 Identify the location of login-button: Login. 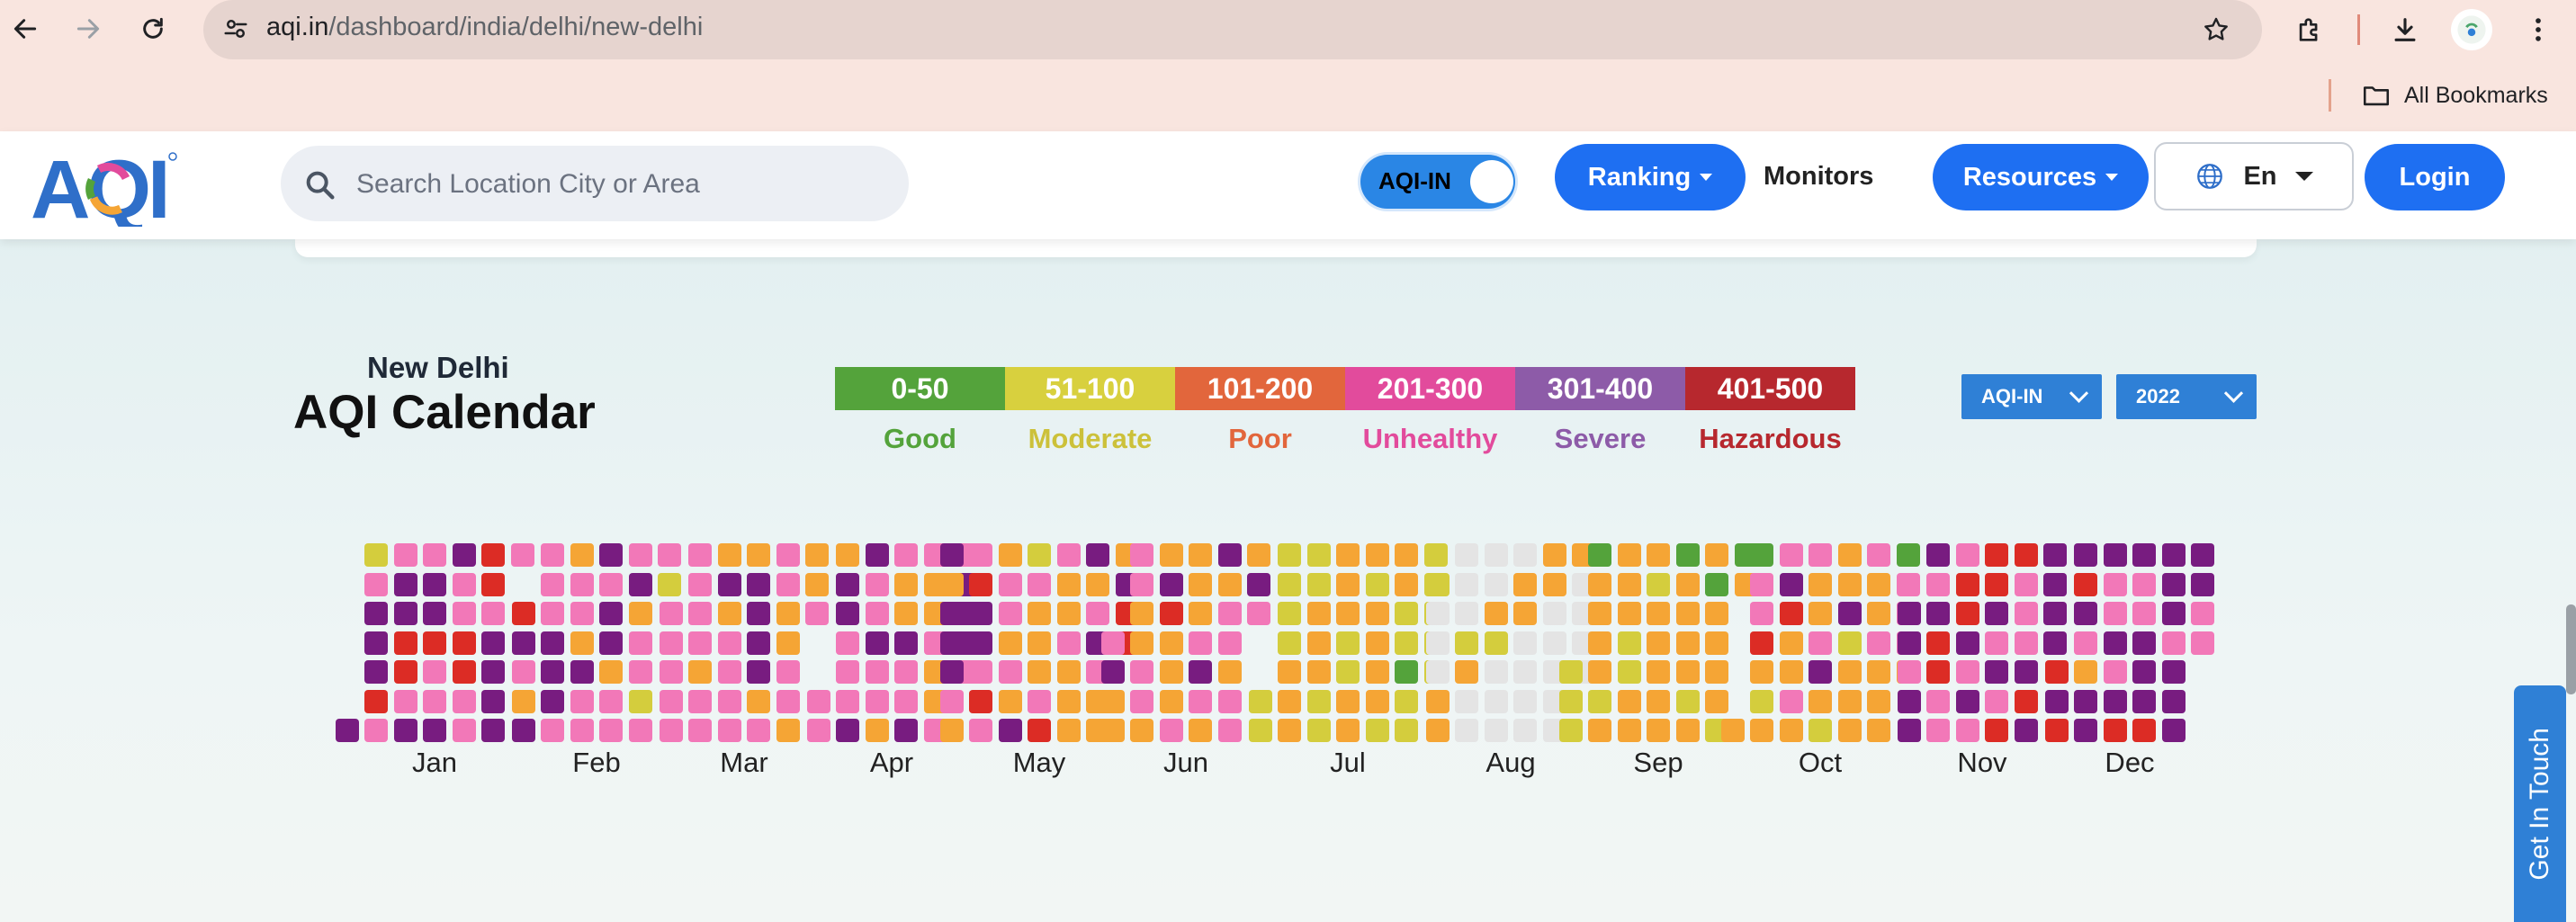
(2435, 177).